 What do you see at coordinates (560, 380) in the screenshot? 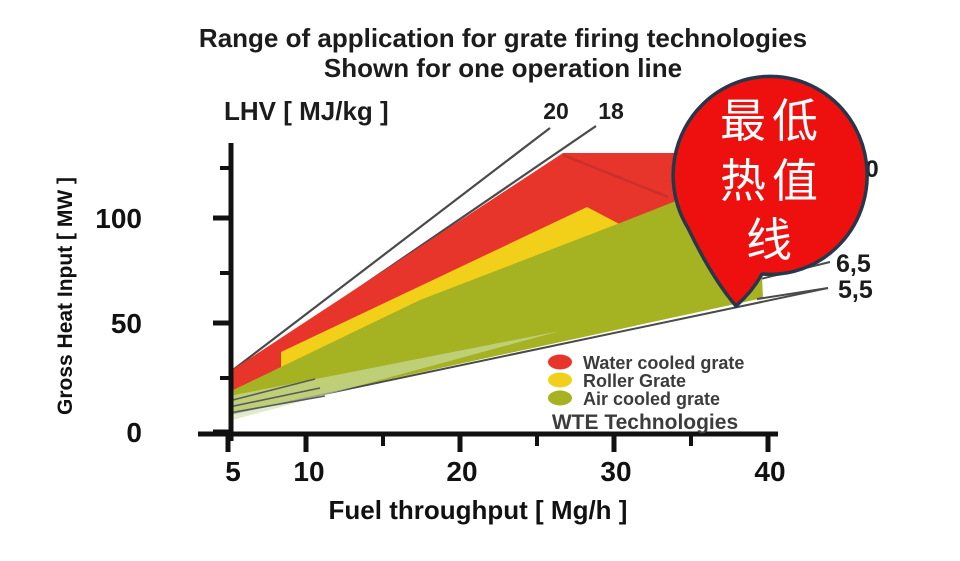
I see `legend-swatch-roller-grate` at bounding box center [560, 380].